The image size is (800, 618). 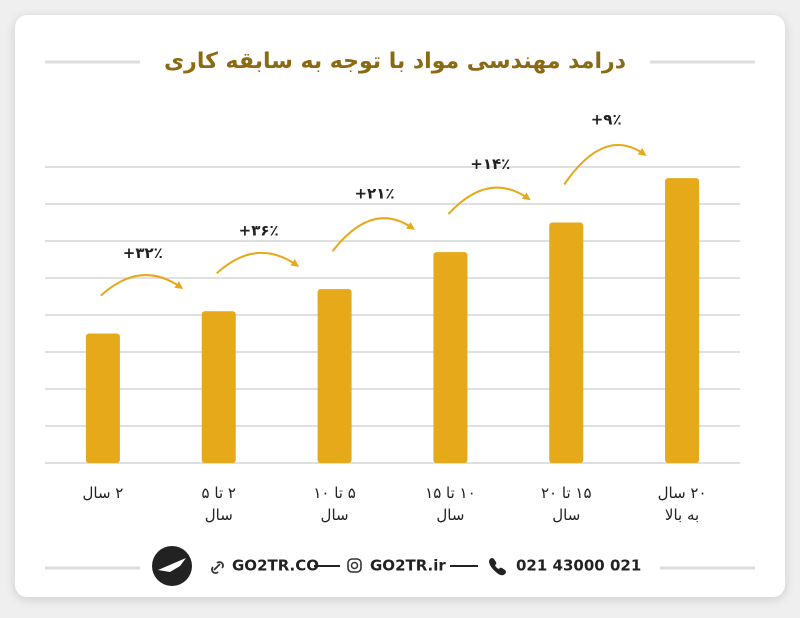 What do you see at coordinates (218, 504) in the screenshot?
I see `x-tick-label: ۲ تا ۵ سال` at bounding box center [218, 504].